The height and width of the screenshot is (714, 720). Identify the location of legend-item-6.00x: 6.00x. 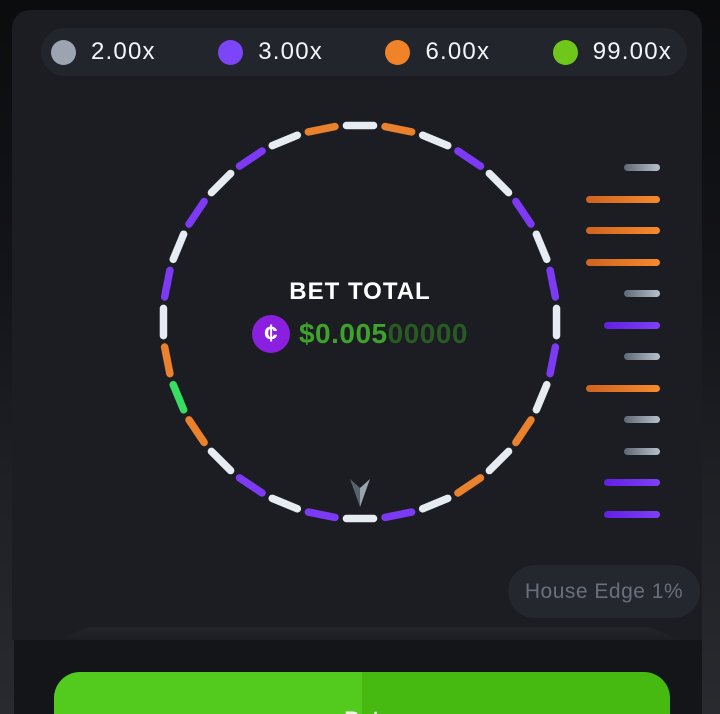
(437, 52).